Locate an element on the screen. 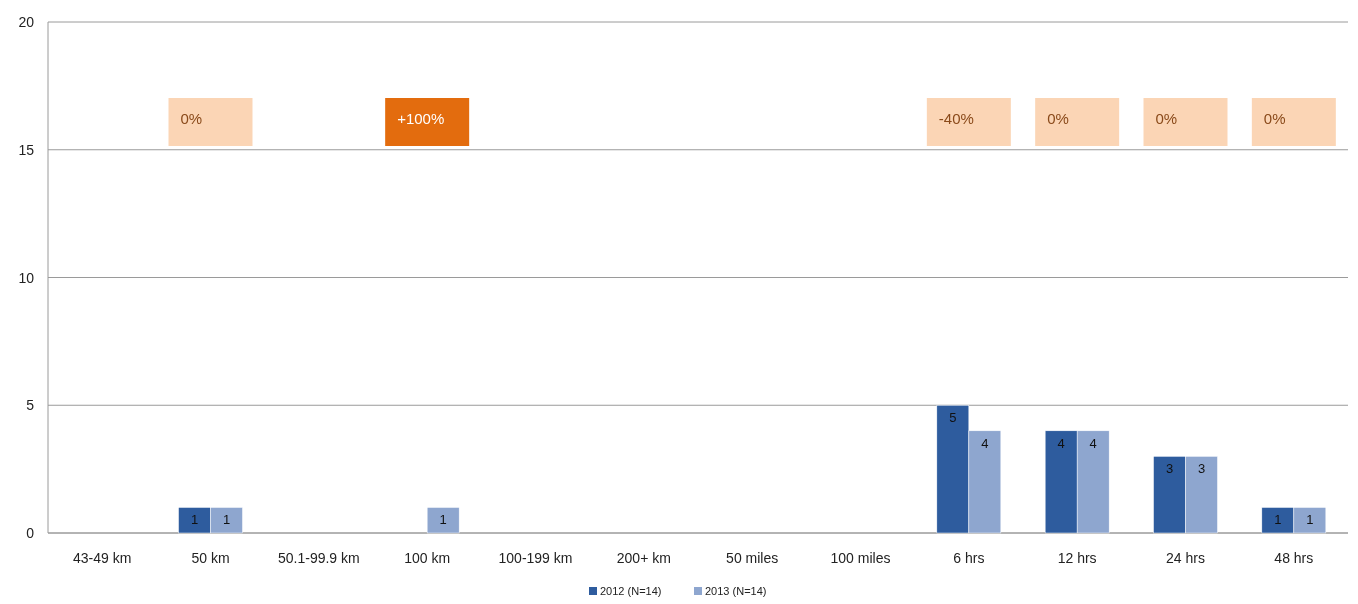 This screenshot has width=1358, height=604. y-tick-label: 15 is located at coordinates (26, 149).